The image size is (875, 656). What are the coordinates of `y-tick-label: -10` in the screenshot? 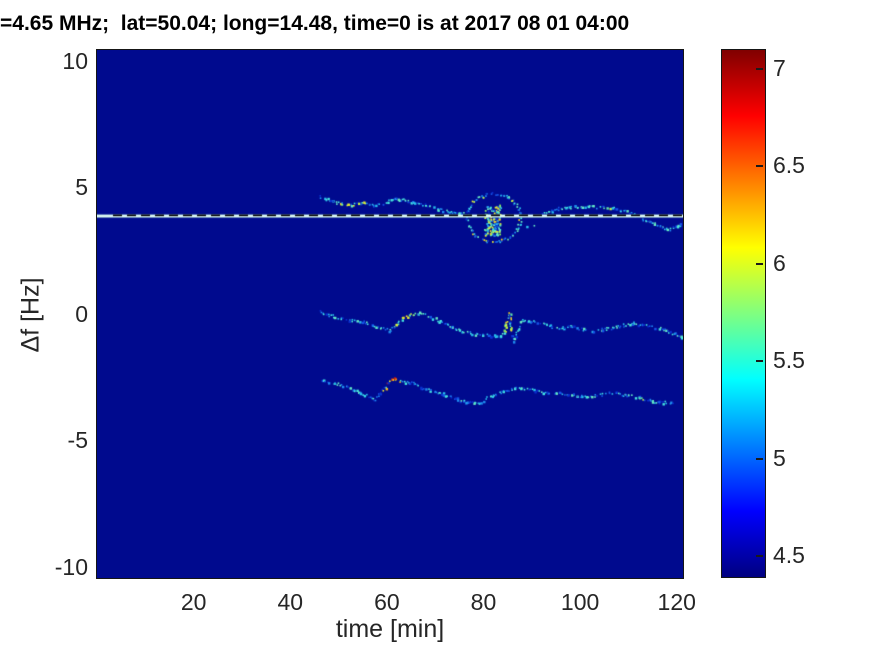 It's located at (71, 566).